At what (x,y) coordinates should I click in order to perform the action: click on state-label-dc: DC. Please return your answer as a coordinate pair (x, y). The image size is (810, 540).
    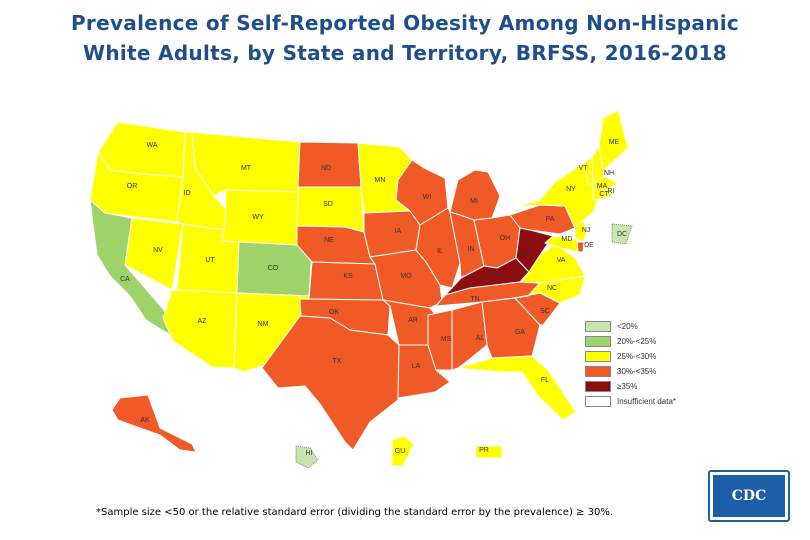
    Looking at the image, I should click on (622, 234).